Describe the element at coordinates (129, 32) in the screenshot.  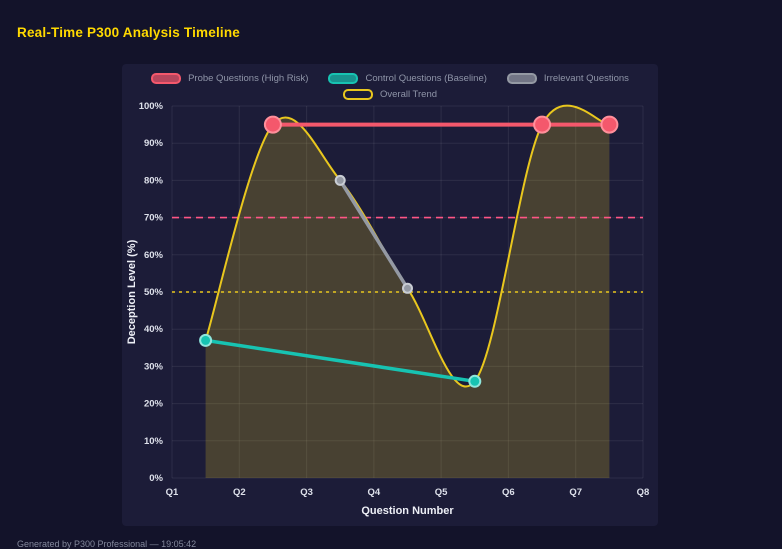
I see `page-title: Real-Time P300 Analysis Timeline` at that location.